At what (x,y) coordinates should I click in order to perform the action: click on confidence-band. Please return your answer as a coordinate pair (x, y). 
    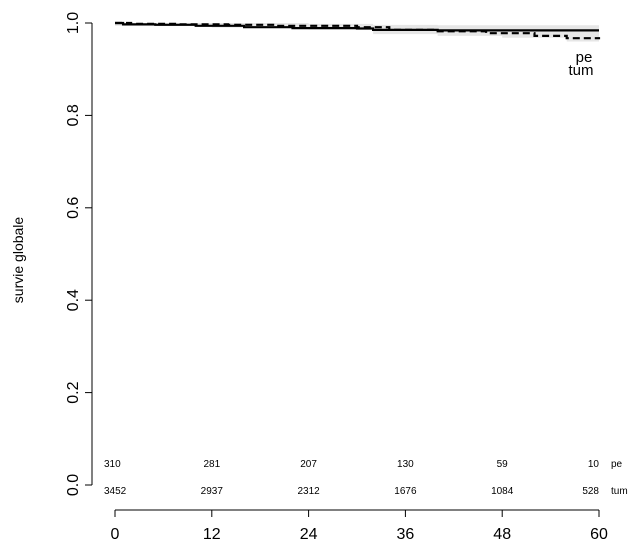
    Looking at the image, I should click on (357, 33).